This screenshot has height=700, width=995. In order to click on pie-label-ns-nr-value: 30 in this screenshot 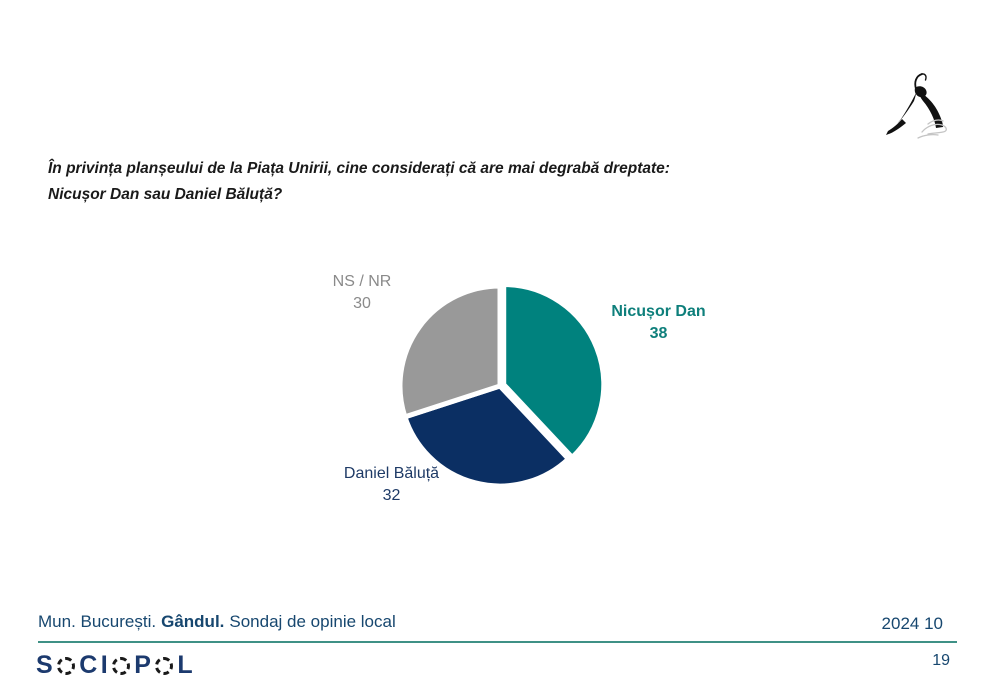, I will do `click(362, 303)`.